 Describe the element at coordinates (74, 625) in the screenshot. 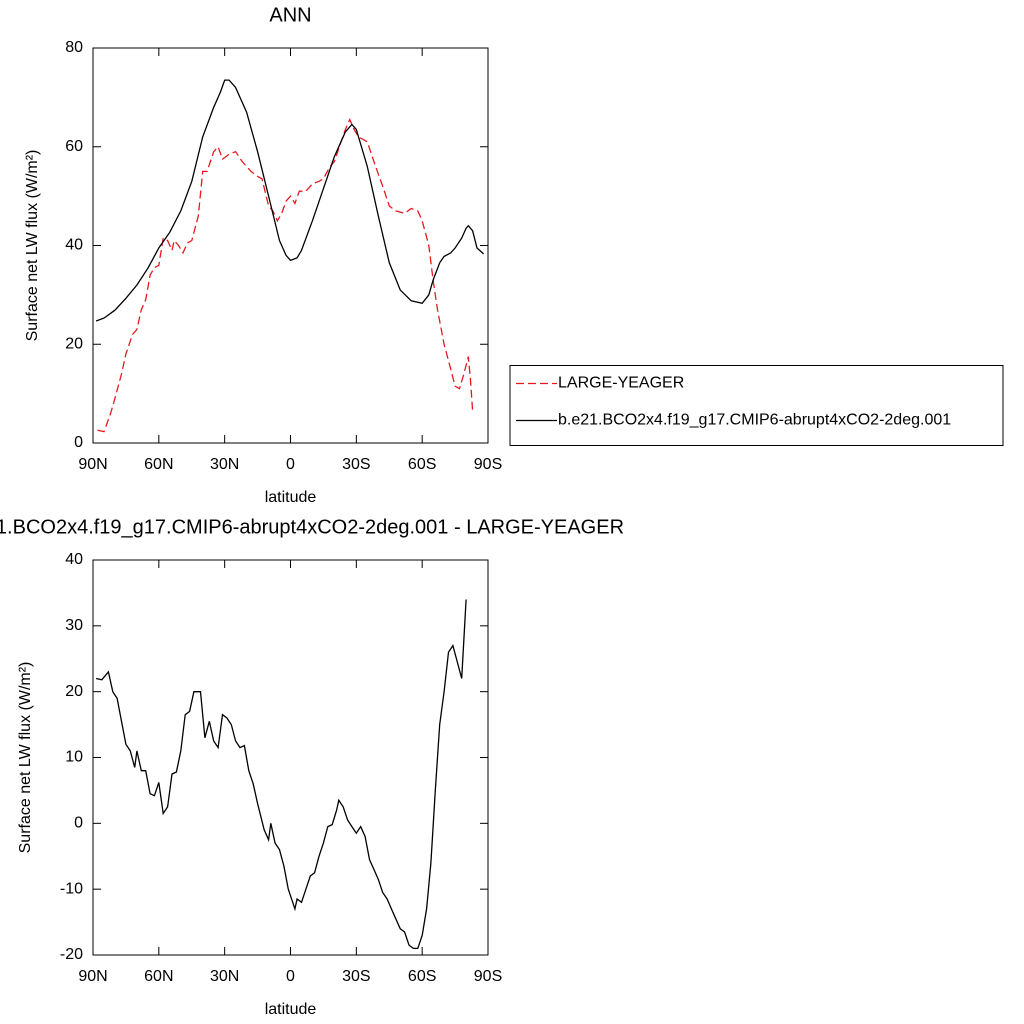

I see `y-tick-label: 30` at that location.